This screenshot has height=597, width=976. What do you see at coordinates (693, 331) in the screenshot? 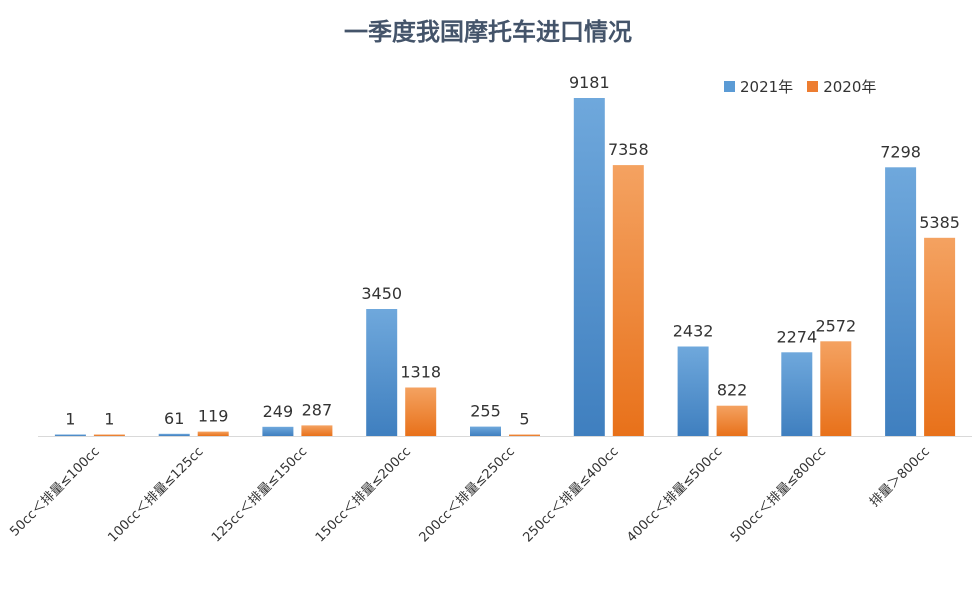
I see `data-label-2021-6: 2432` at bounding box center [693, 331].